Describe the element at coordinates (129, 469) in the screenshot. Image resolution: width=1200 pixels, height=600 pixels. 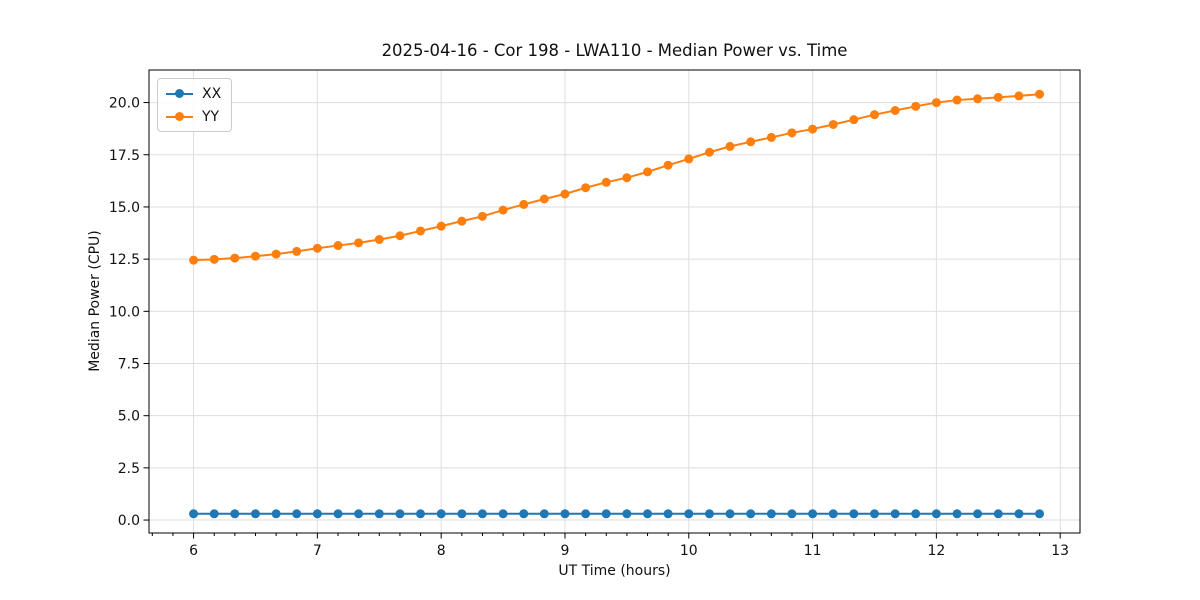
I see `y-tick-label: 2.5` at that location.